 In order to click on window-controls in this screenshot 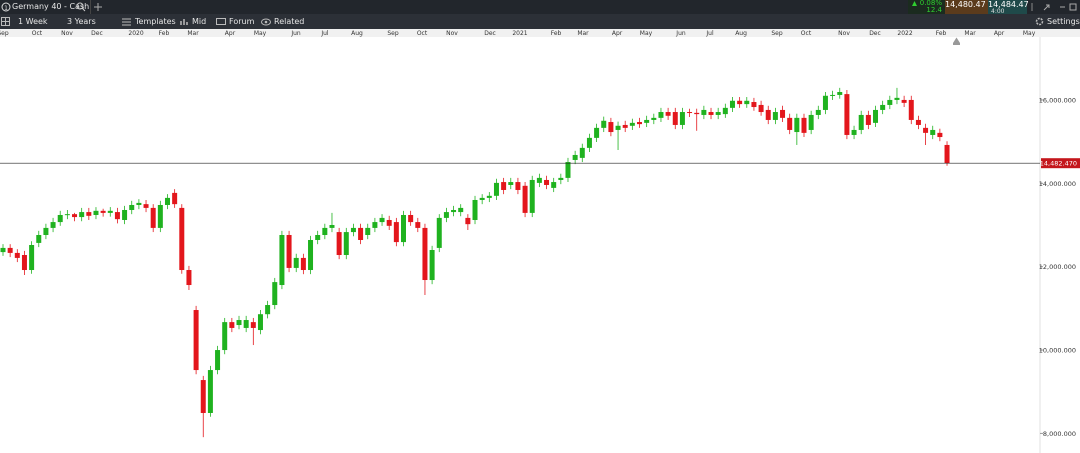, I will do `click(1055, 7)`.